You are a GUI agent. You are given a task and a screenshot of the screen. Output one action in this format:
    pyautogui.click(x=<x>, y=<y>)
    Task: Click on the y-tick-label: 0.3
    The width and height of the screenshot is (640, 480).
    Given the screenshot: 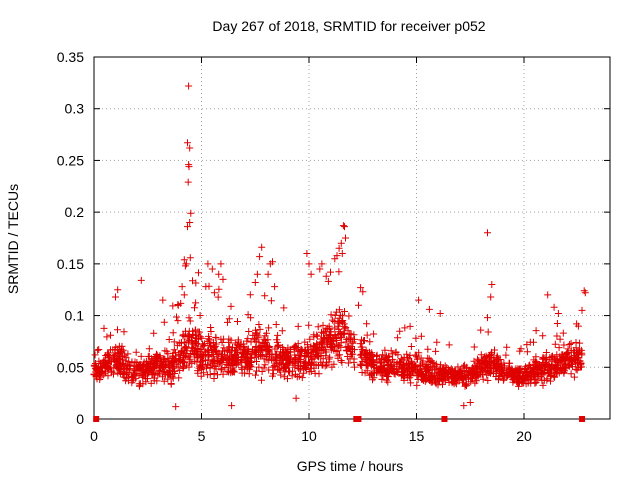 What is the action you would take?
    pyautogui.click(x=75, y=109)
    